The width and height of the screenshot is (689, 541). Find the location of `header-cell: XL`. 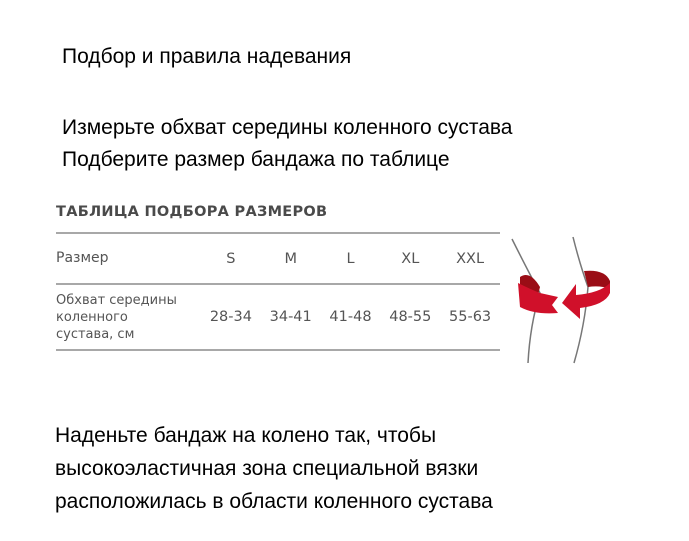

header-cell: XL is located at coordinates (410, 258).